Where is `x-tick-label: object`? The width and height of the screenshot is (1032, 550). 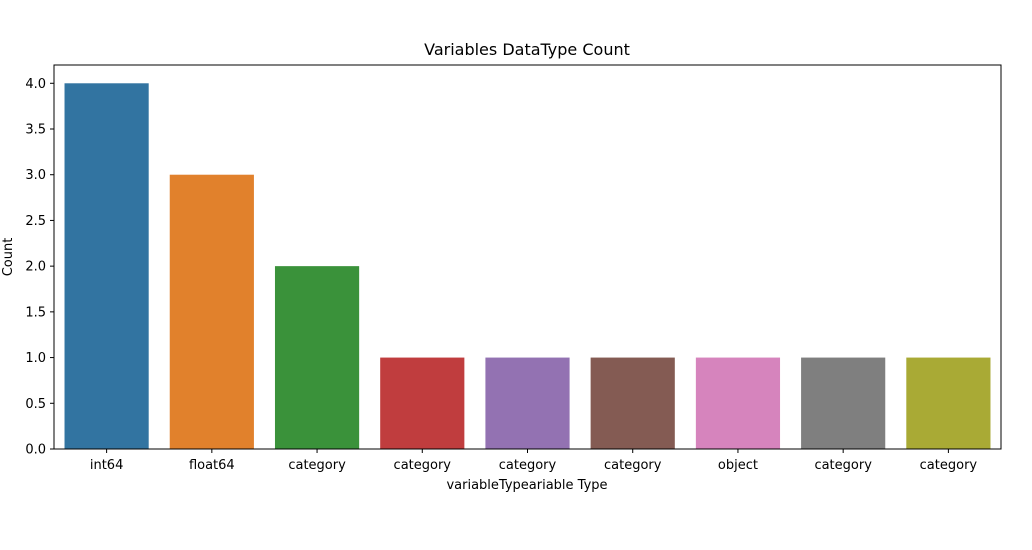
x-tick-label: object is located at coordinates (738, 465).